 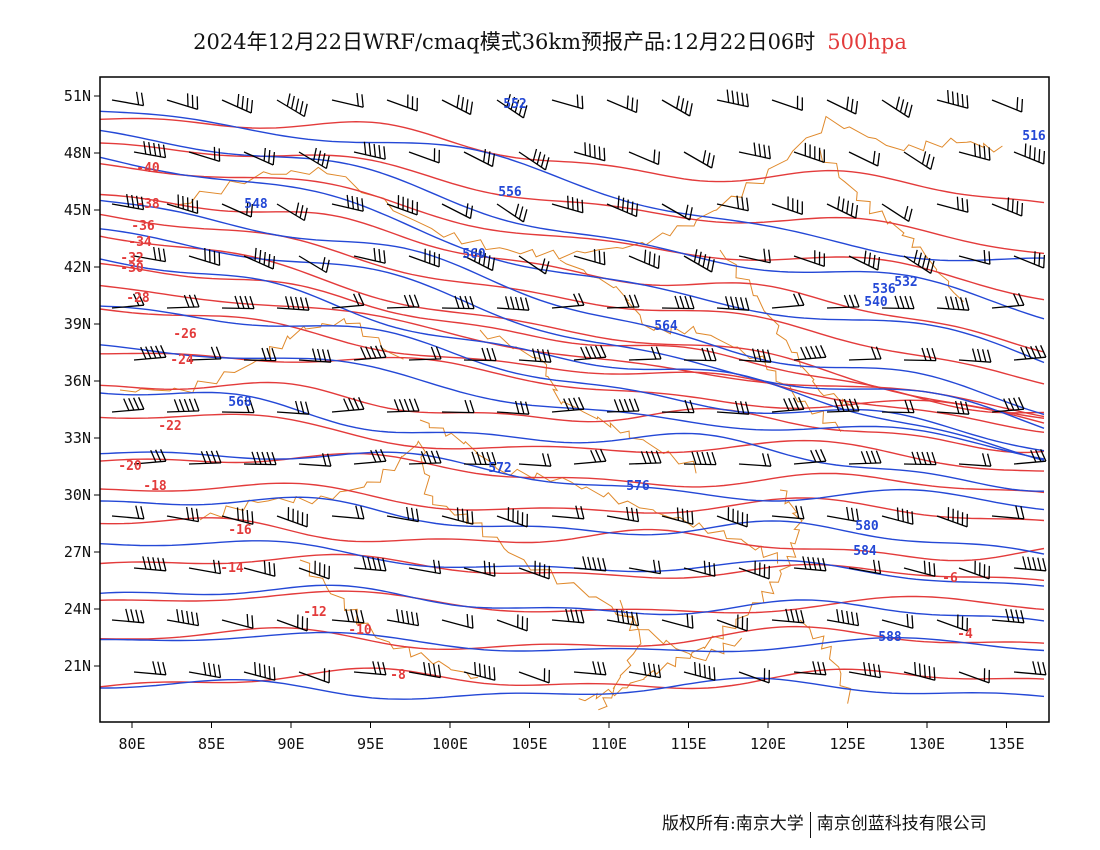 What do you see at coordinates (1034, 136) in the screenshot?
I see `height-contour-label: 516` at bounding box center [1034, 136].